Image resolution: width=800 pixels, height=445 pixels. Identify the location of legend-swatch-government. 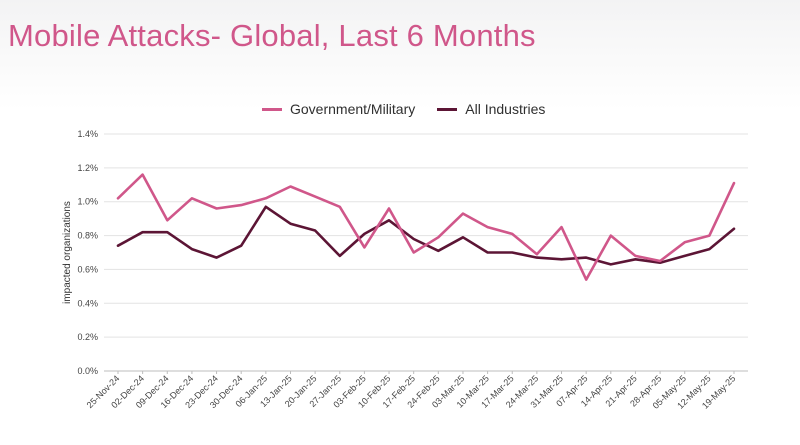
(272, 109).